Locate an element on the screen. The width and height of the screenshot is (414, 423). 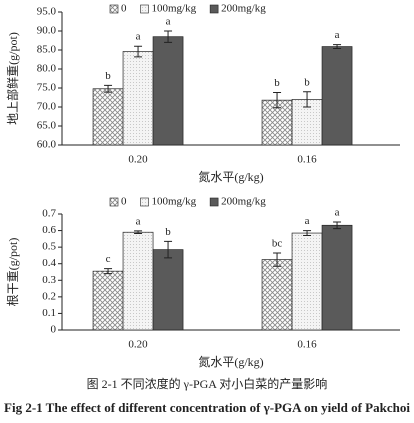
y-tick-label: 60.0 is located at coordinates (47, 145).